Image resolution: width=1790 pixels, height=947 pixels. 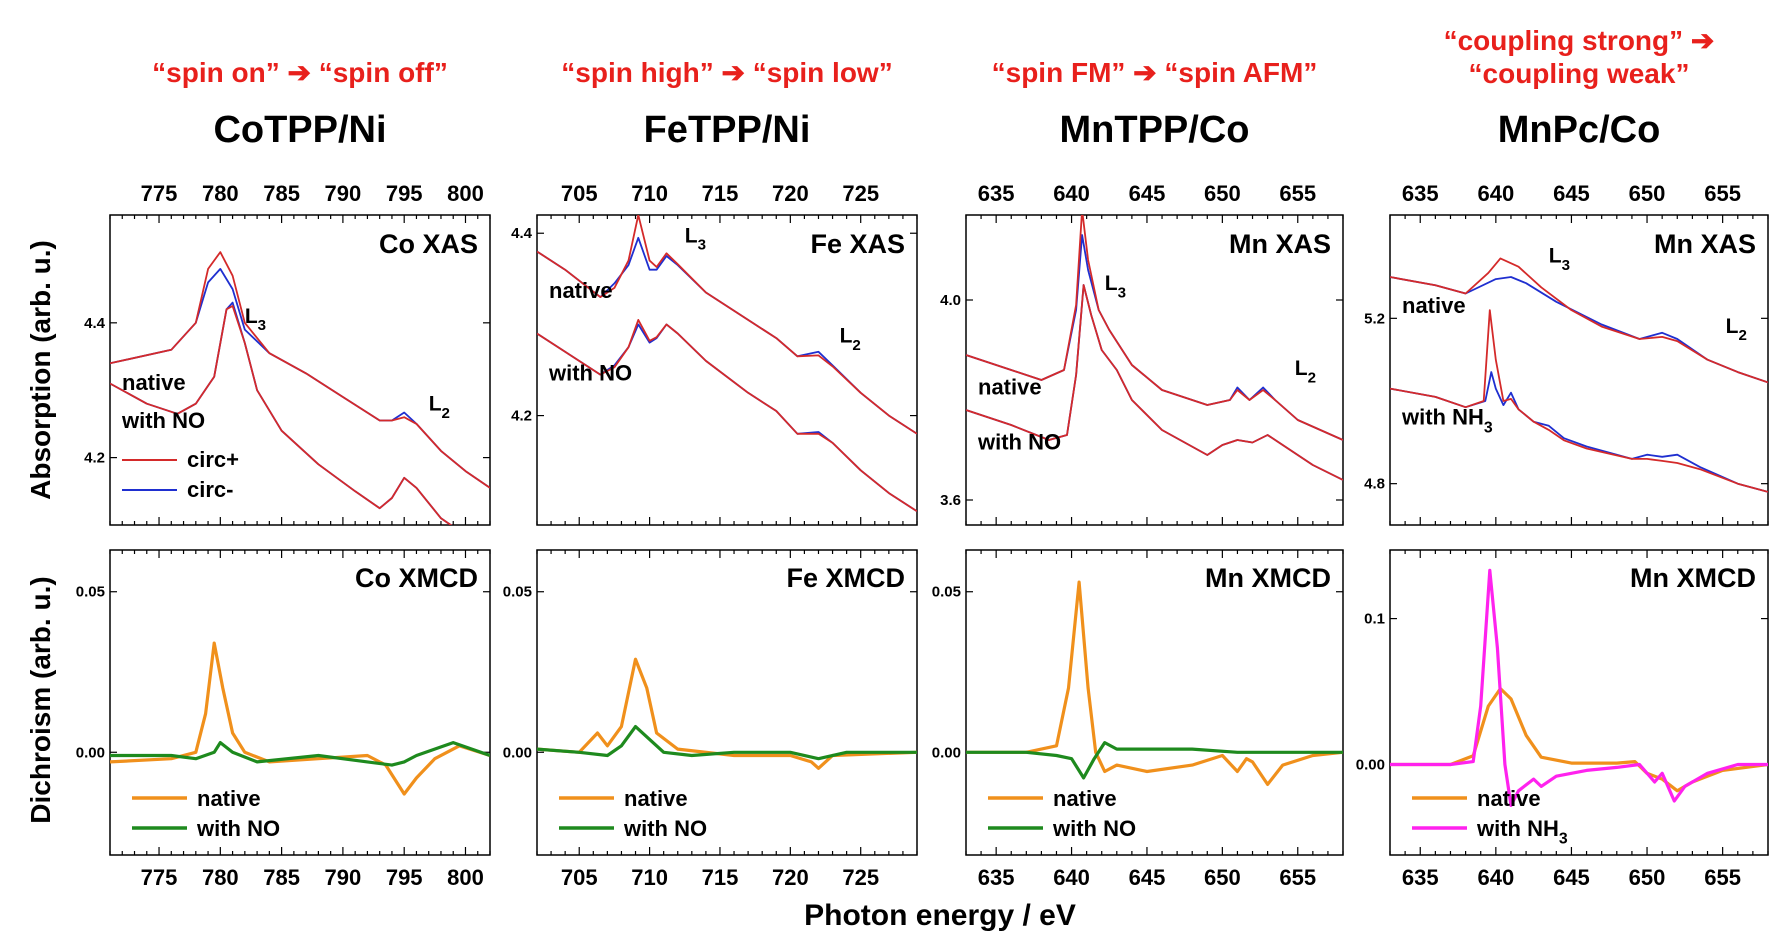 What do you see at coordinates (220, 193) in the screenshot?
I see `top-tick-label-cotpp: 780` at bounding box center [220, 193].